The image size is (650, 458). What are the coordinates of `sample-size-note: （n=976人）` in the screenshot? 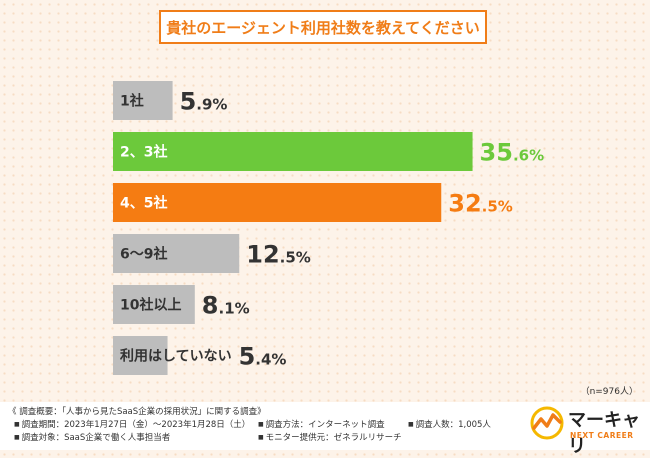 It's located at (609, 392).